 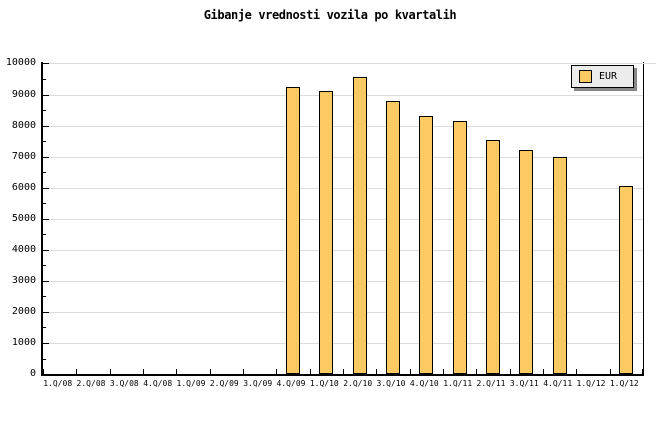 I want to click on bar-3.Q/11-14, so click(x=526, y=262).